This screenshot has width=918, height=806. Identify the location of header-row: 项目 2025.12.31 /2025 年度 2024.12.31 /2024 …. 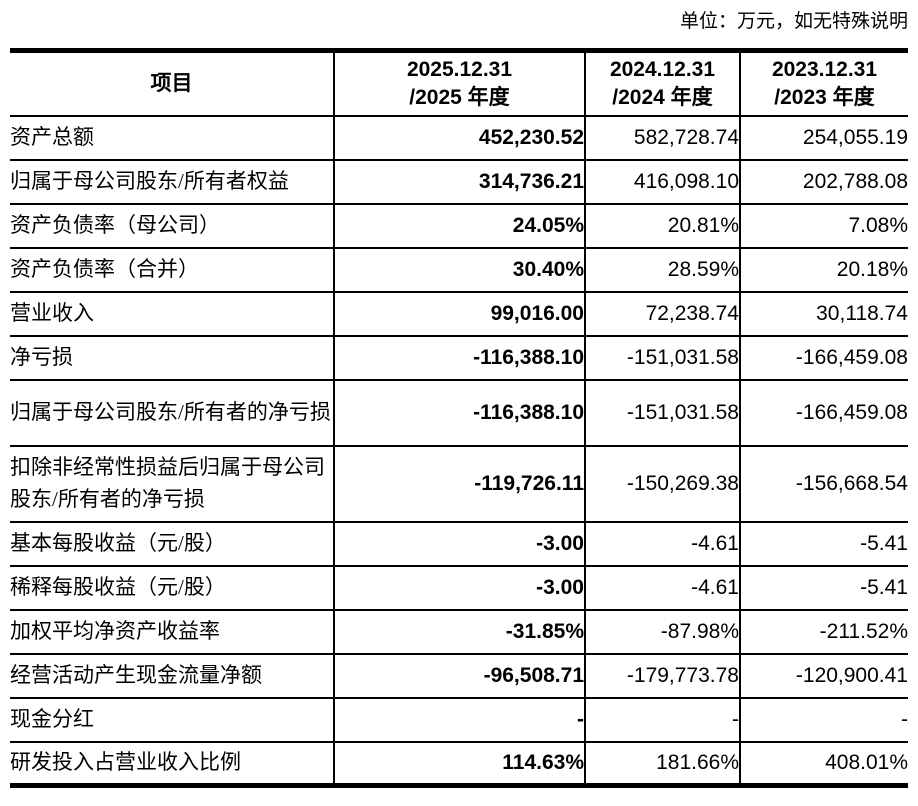
(459, 83).